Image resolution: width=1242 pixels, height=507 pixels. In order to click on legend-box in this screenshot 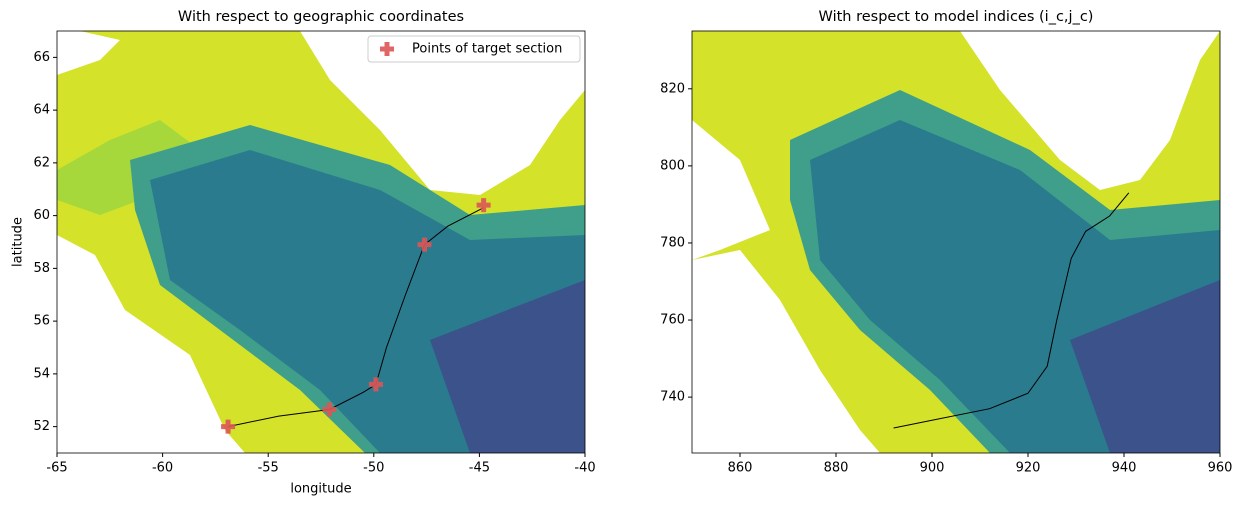, I will do `click(474, 49)`.